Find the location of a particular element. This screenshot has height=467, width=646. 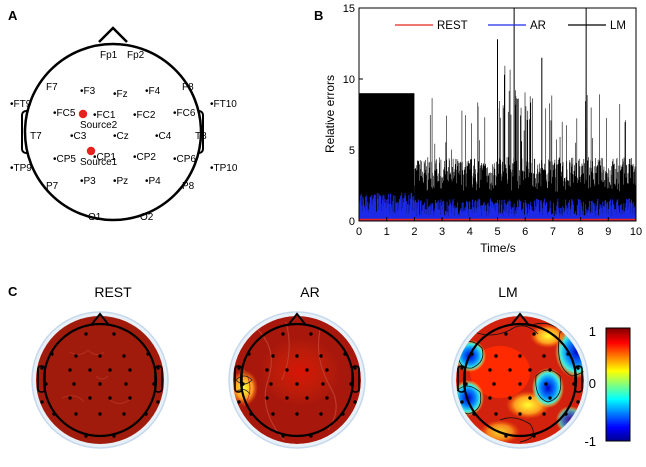

electrode-p7: P7 is located at coordinates (52, 186).